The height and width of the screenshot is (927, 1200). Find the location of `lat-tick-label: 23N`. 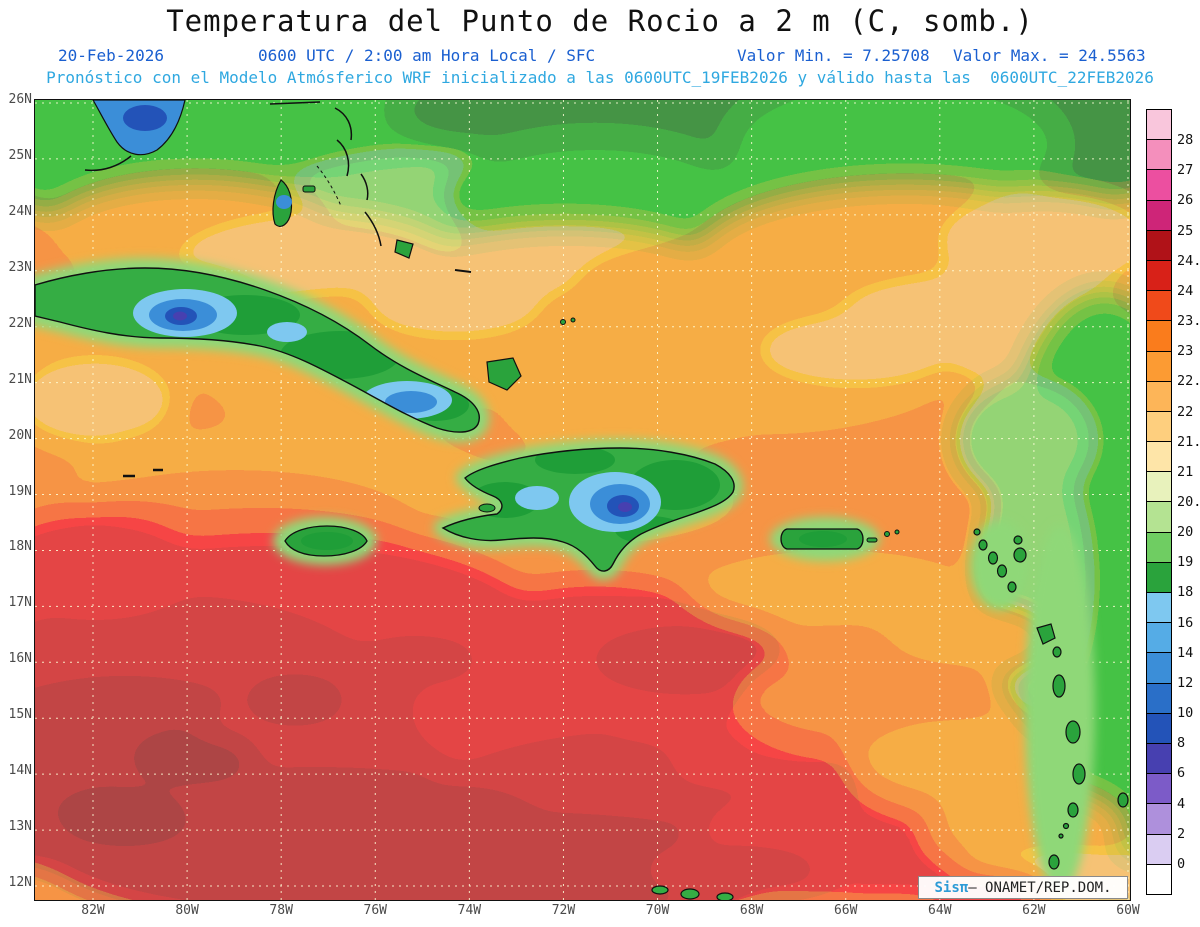

lat-tick-label: 23N is located at coordinates (20, 267).